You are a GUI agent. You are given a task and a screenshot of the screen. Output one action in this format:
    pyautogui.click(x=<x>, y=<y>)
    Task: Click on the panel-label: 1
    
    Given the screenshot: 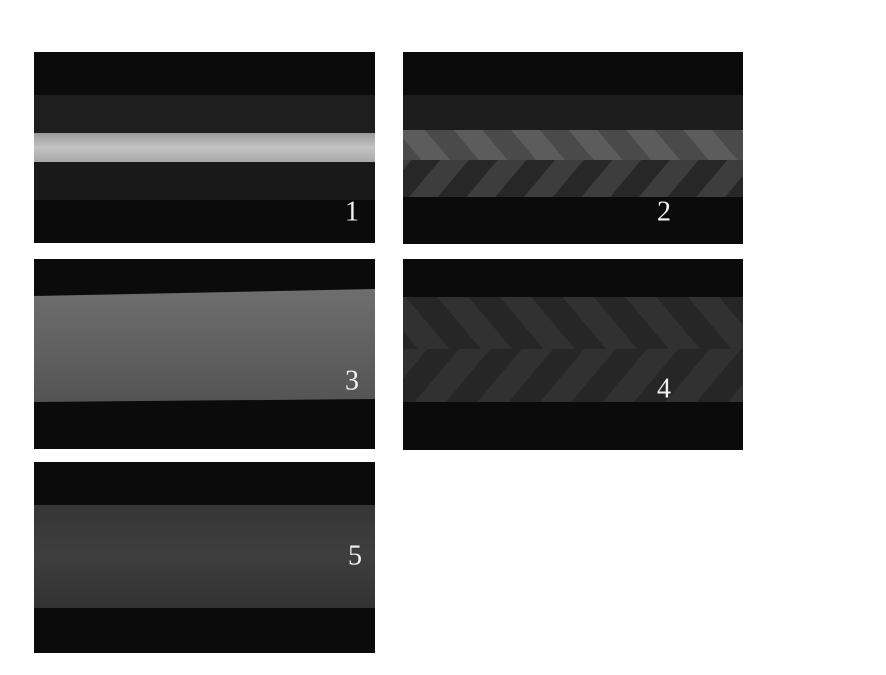 What is the action you would take?
    pyautogui.click(x=352, y=211)
    